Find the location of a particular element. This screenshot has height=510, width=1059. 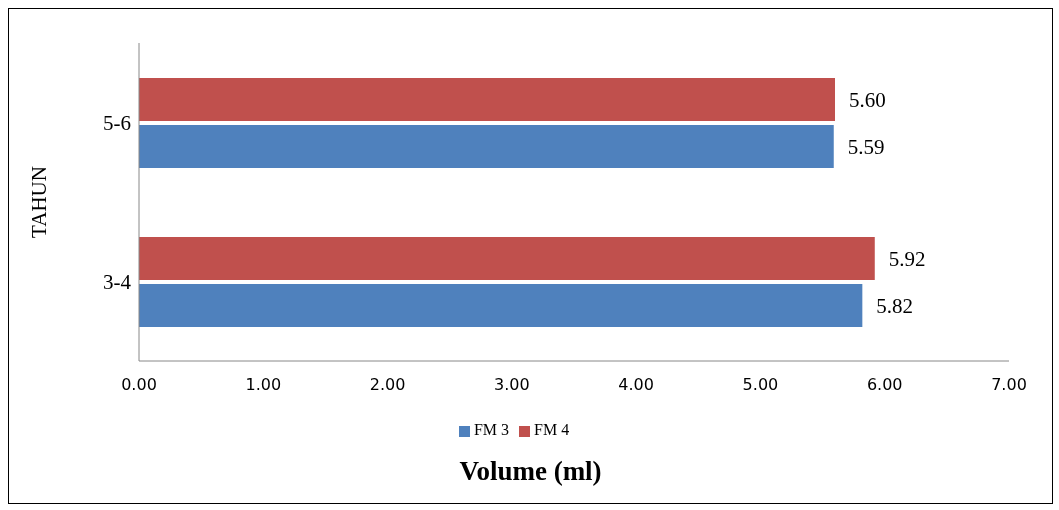

legend-label: FM 4 is located at coordinates (552, 429).